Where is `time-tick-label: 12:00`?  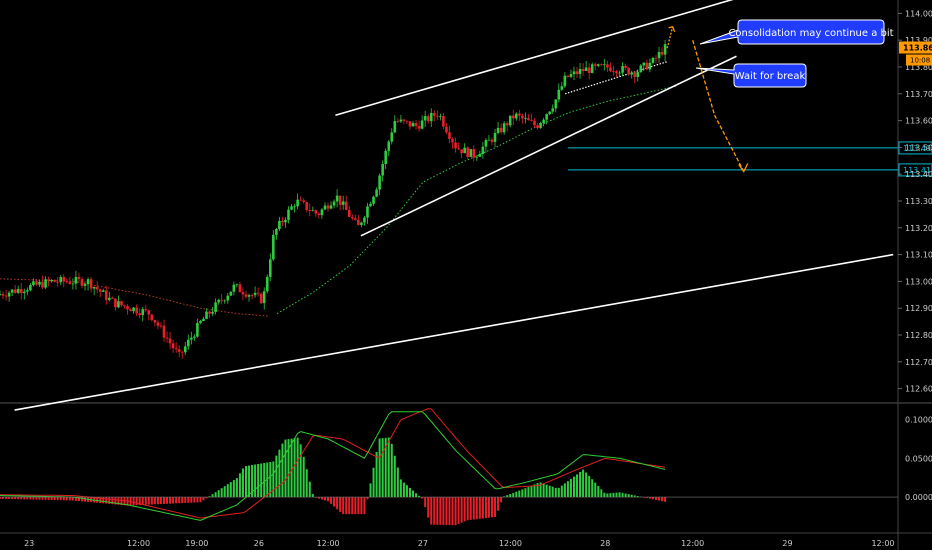 time-tick-label: 12:00 is located at coordinates (692, 543).